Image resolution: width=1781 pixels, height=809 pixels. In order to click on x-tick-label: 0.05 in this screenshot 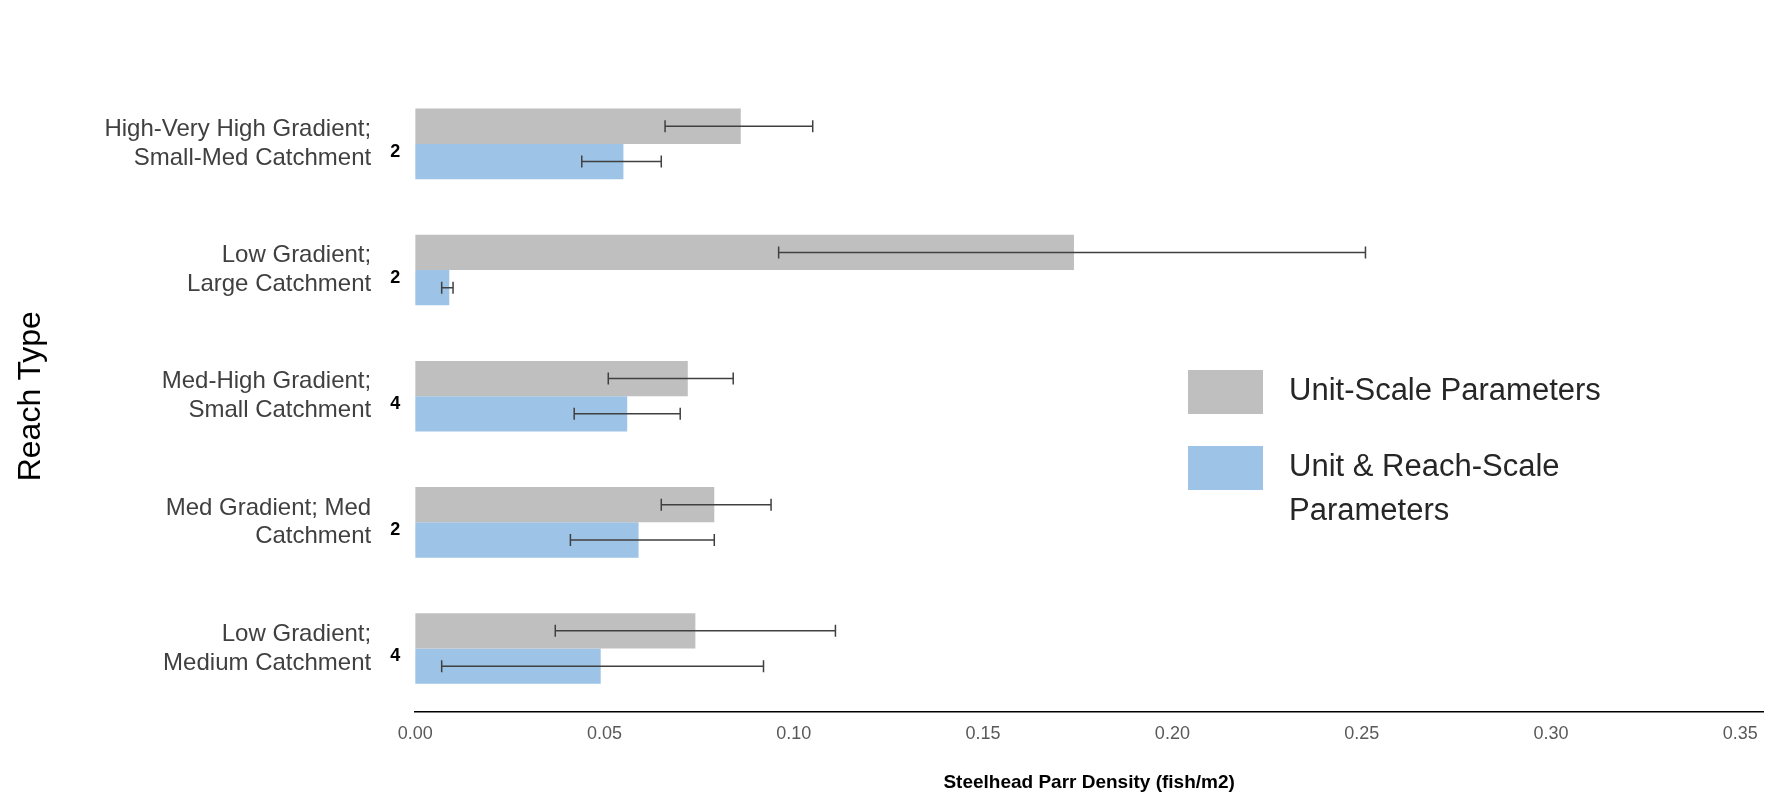, I will do `click(604, 733)`.